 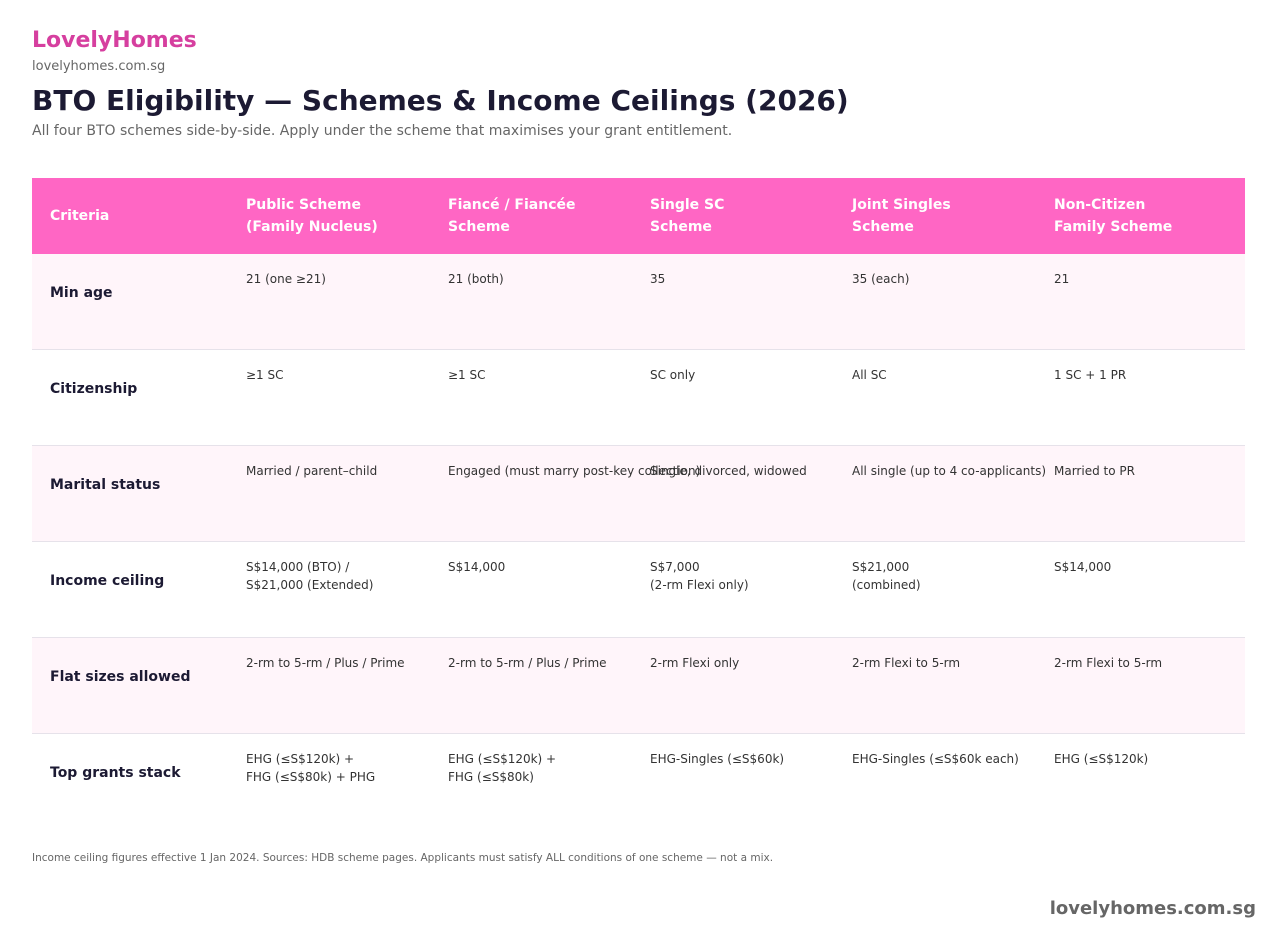 I want to click on column-header-line: Joint Singles, so click(x=901, y=205).